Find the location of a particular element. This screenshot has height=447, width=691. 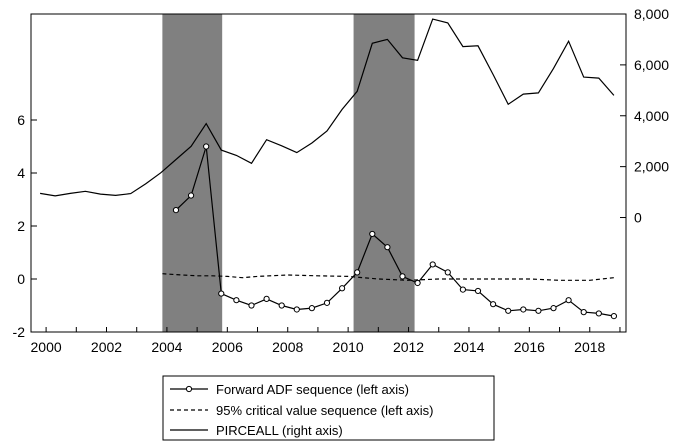

x-tick-label: 2012 is located at coordinates (408, 347).